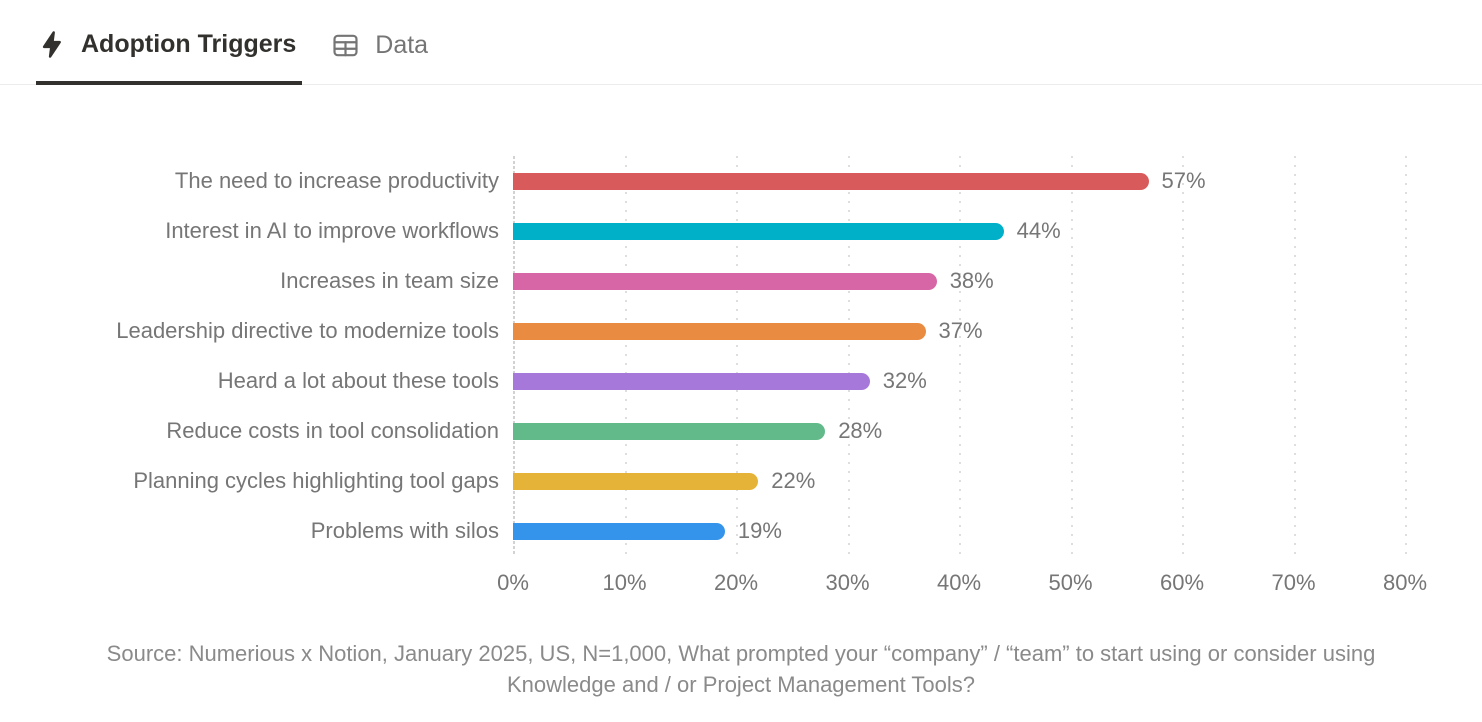 This screenshot has height=722, width=1482. I want to click on category-label: Reduce costs in tool consolidation, so click(332, 430).